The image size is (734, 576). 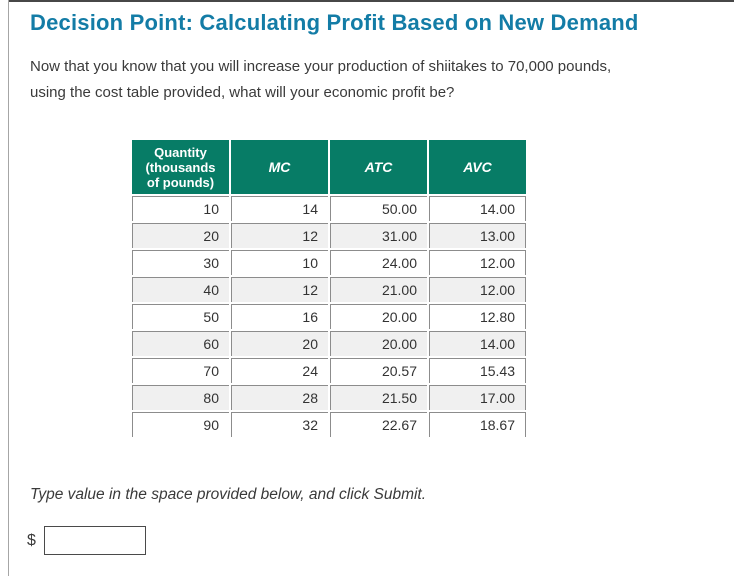 I want to click on col-header-quantity: Quantity (thousands of pounds), so click(x=180, y=167).